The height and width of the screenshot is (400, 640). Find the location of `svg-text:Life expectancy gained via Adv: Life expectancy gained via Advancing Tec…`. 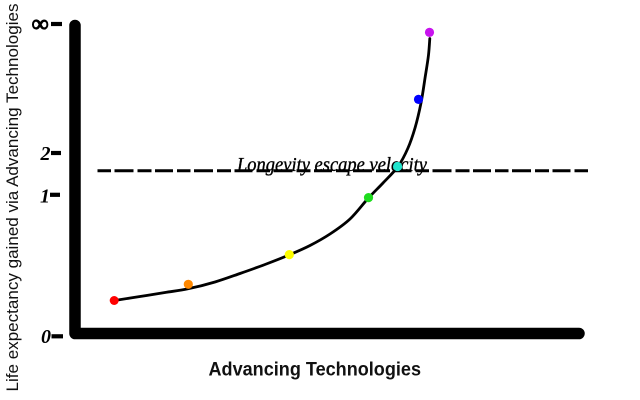

svg-text:Life expectancy gained via Adv: Life expectancy gained via Advancing Tec… is located at coordinates (12, 198).